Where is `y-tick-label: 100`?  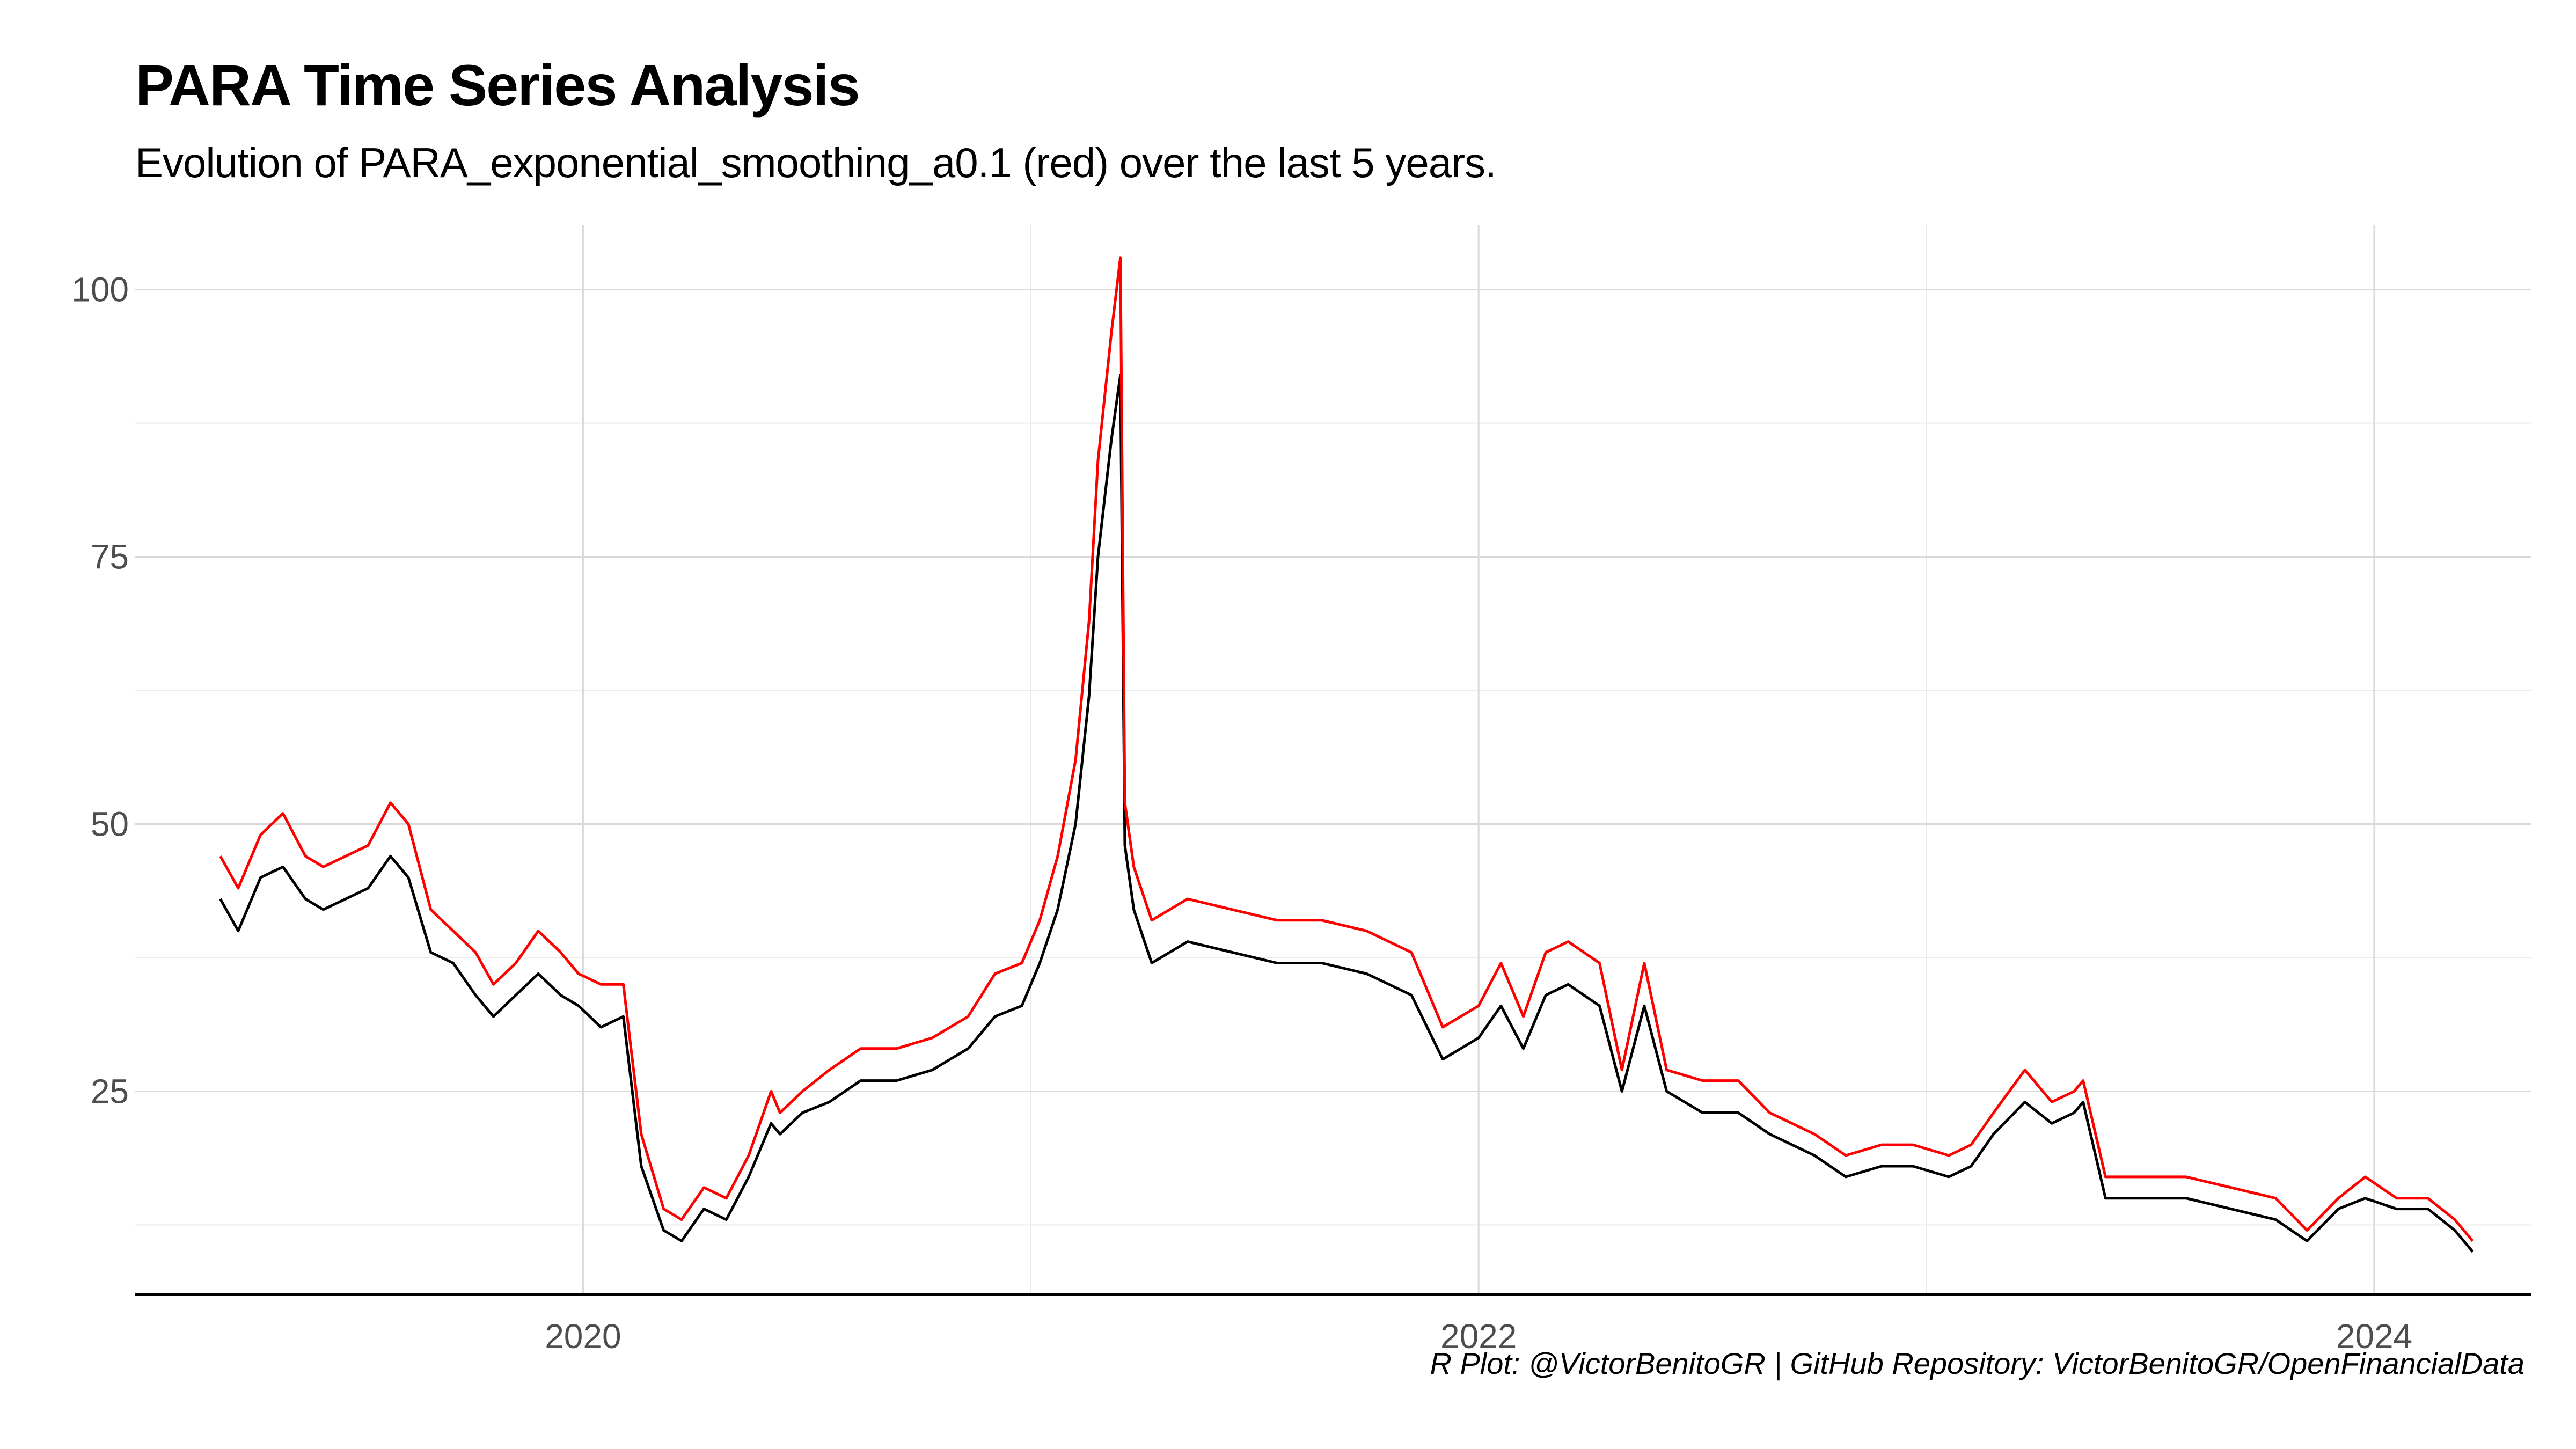 y-tick-label: 100 is located at coordinates (100, 289).